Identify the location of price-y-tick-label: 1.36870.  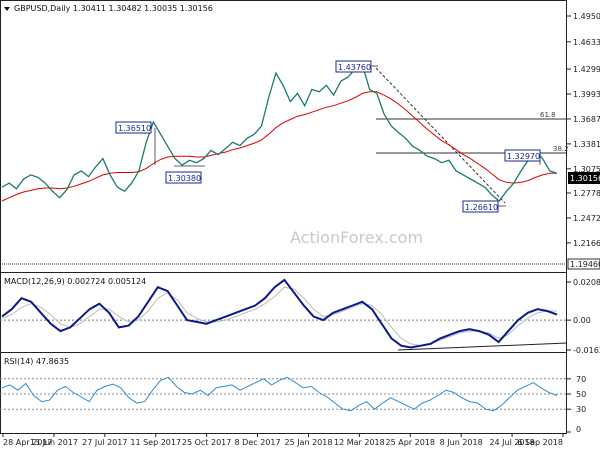
(586, 119).